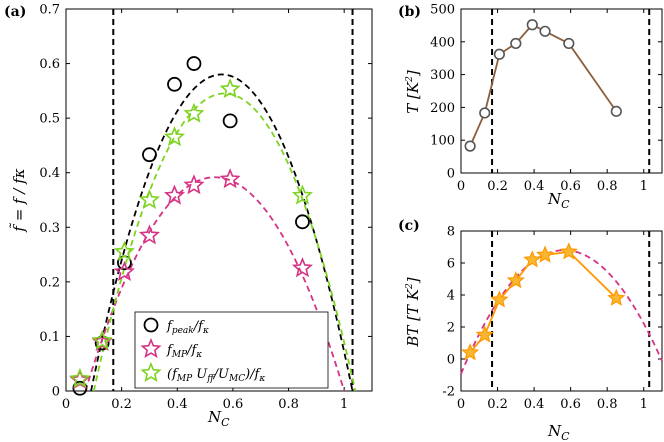  What do you see at coordinates (607, 404) in the screenshot?
I see `panel-c-xtick-label: 0.8` at bounding box center [607, 404].